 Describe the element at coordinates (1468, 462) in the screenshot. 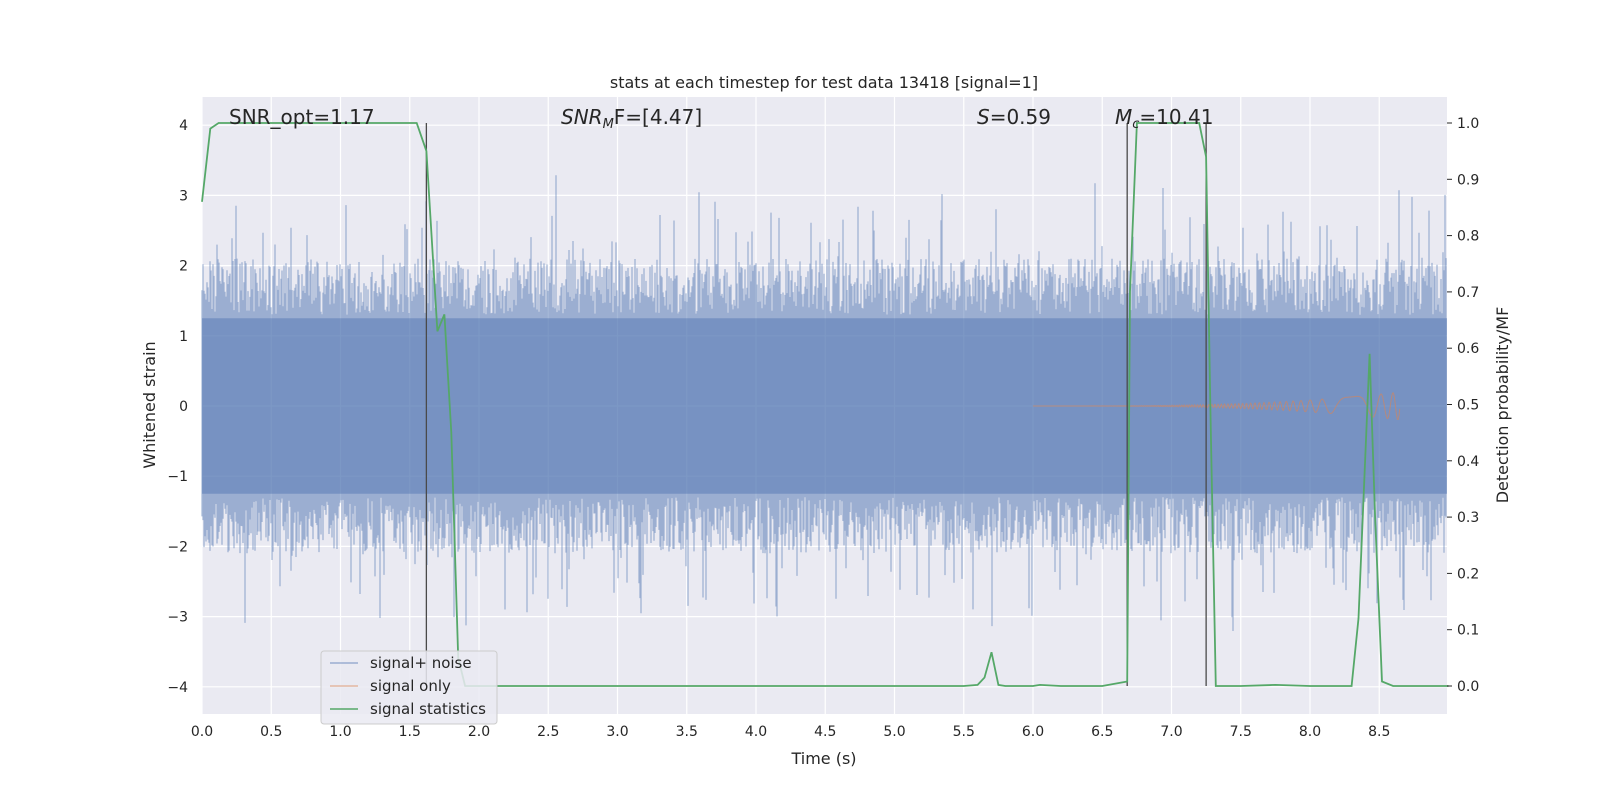

I see `y-tick-label-right: 0.4` at that location.